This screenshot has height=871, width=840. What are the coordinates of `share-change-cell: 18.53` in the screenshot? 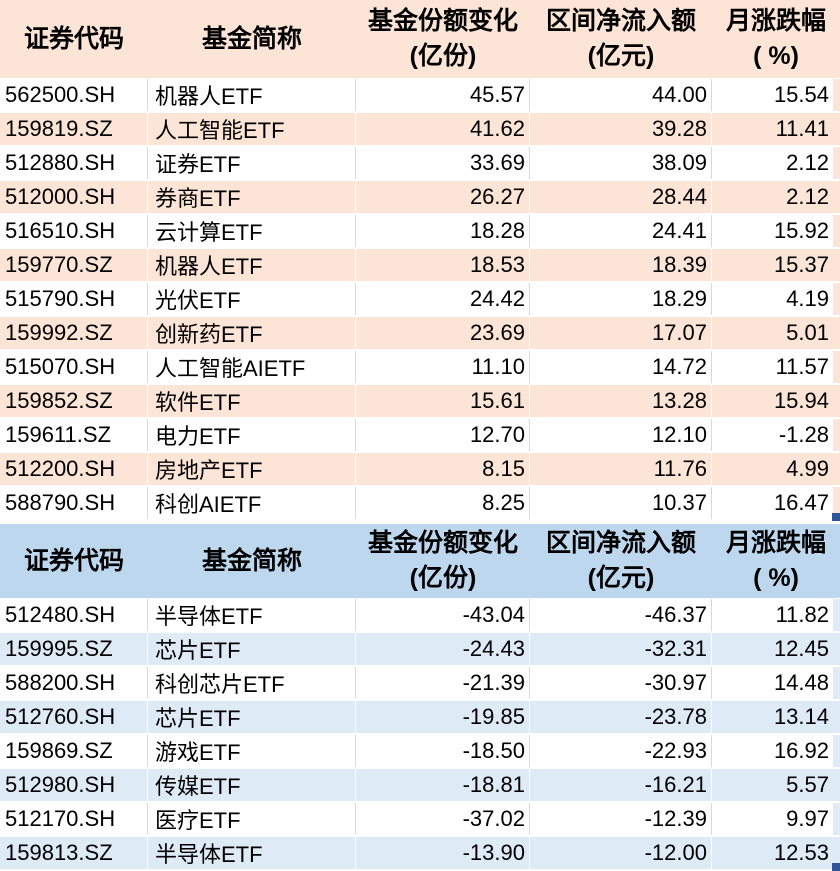 It's located at (443, 265).